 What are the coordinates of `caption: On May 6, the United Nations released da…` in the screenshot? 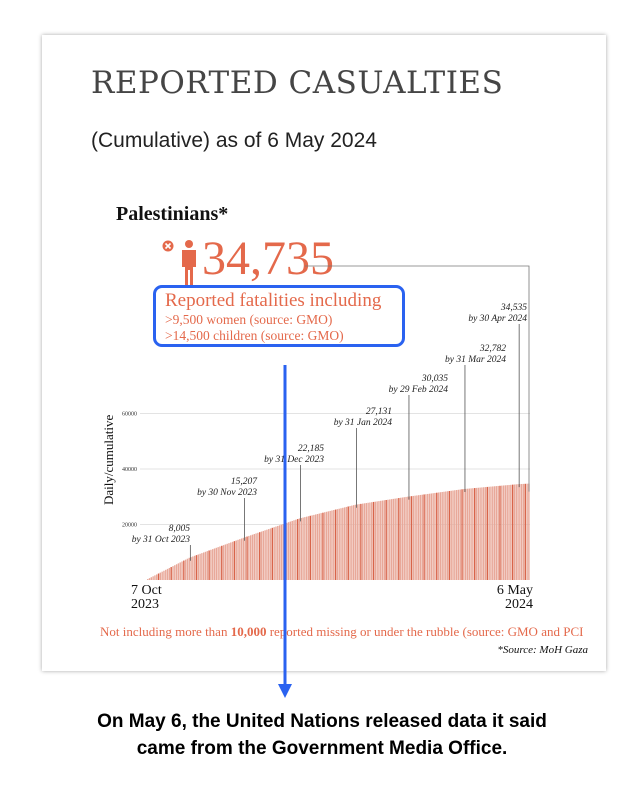 It's located at (322, 735).